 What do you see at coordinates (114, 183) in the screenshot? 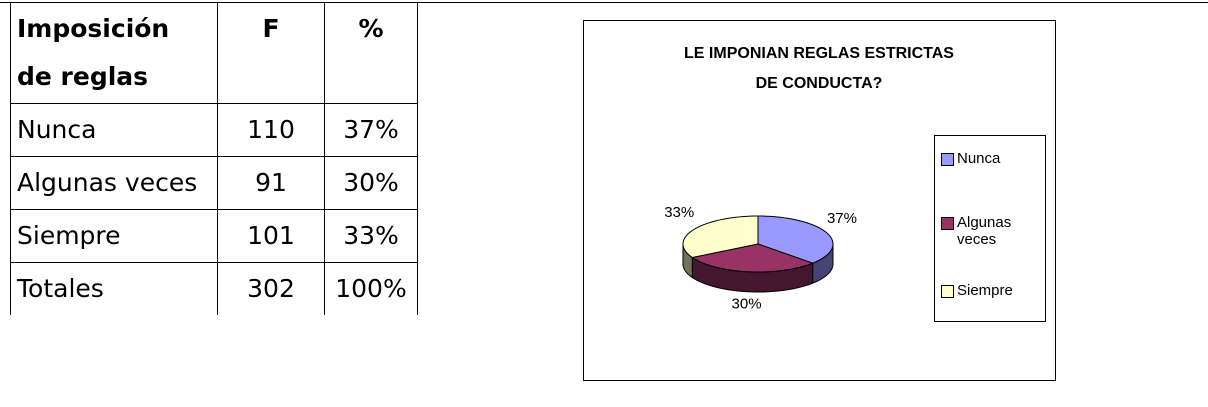
I see `cell: Algunas veces` at bounding box center [114, 183].